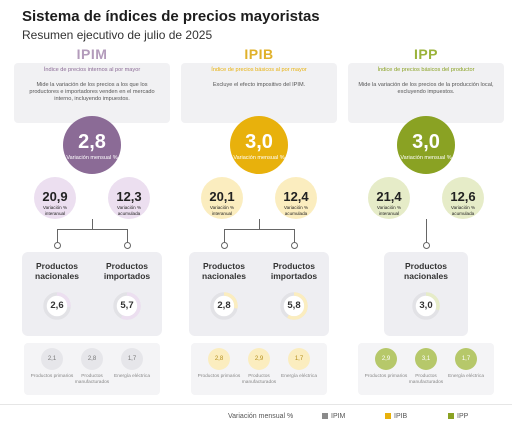 The height and width of the screenshot is (430, 512). What do you see at coordinates (256, 404) in the screenshot?
I see `footer-divider` at bounding box center [256, 404].